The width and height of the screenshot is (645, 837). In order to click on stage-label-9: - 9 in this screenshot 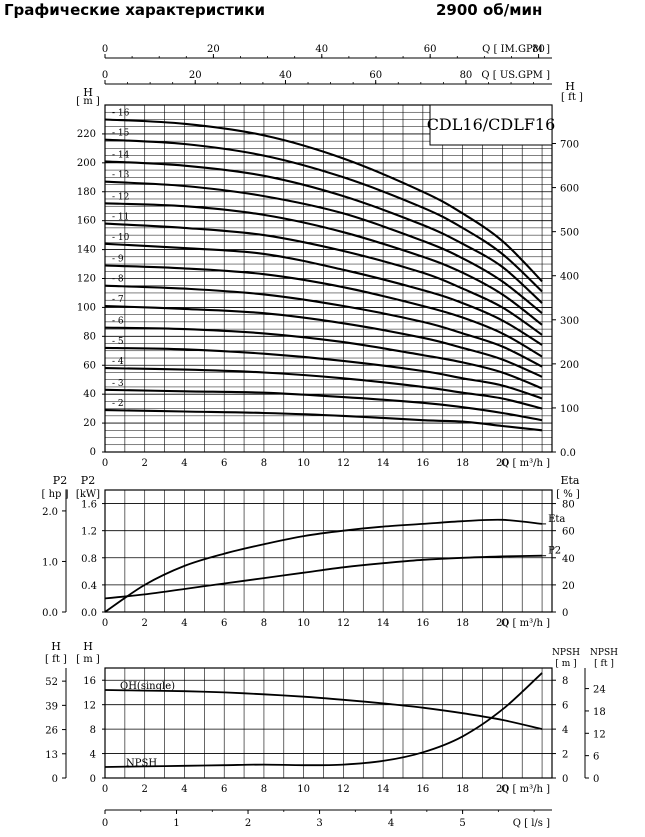, I will do `click(118, 259)`.